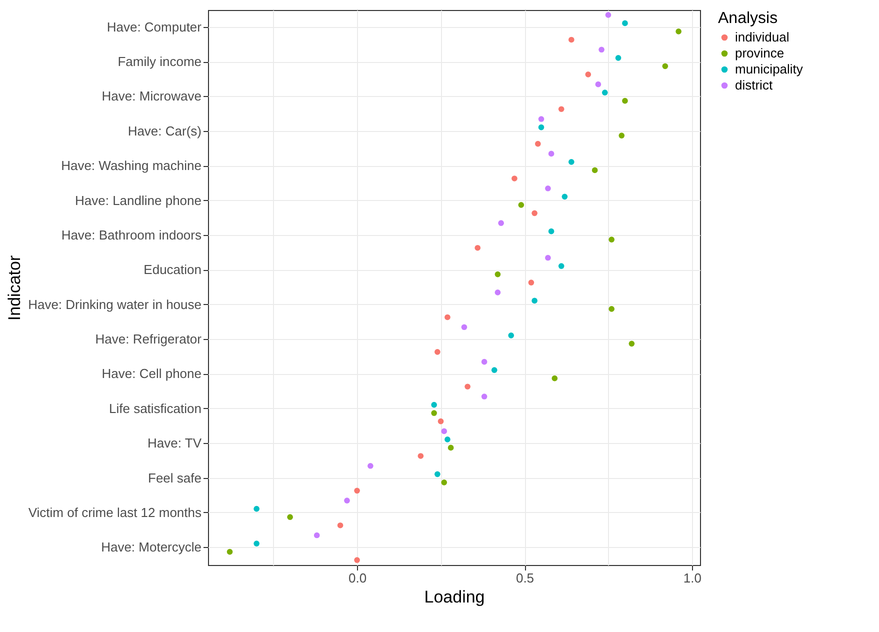  Describe the element at coordinates (148, 339) in the screenshot. I see `y-tick-label: Have: Refrigerator` at that location.